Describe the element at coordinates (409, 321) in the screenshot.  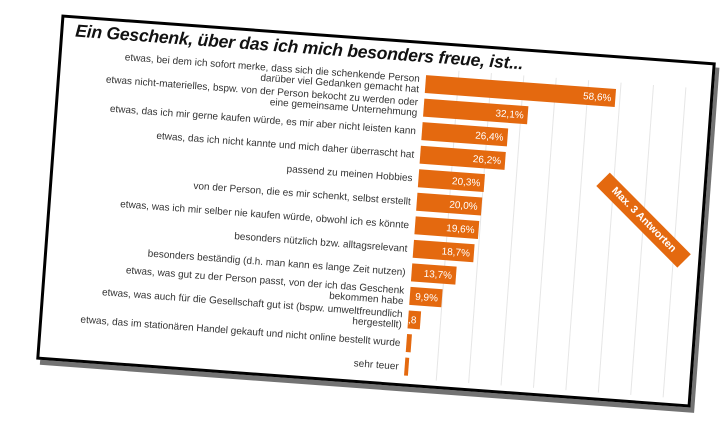
I see `value-label: 3,8` at that location.